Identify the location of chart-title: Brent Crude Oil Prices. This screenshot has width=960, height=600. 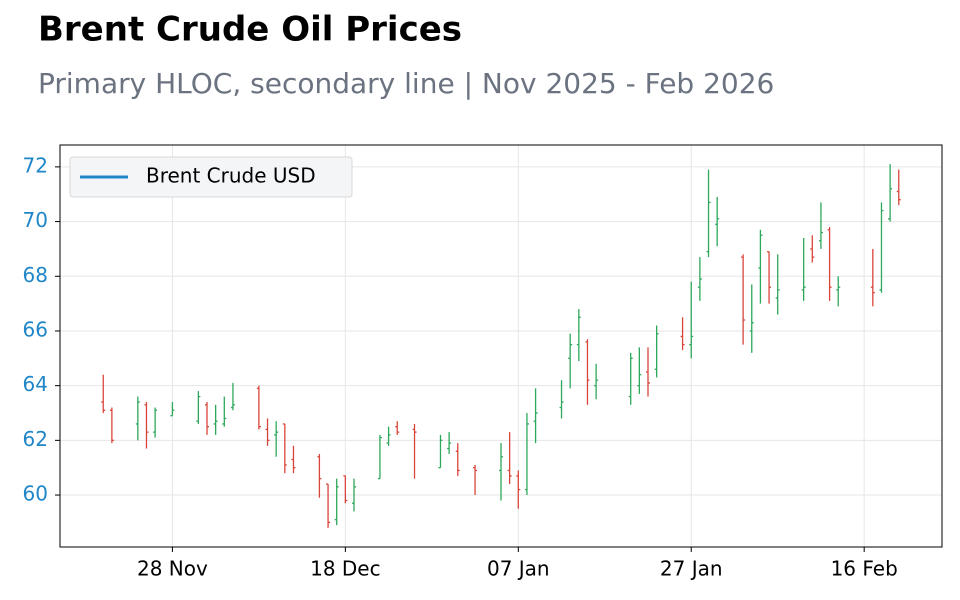
(250, 30).